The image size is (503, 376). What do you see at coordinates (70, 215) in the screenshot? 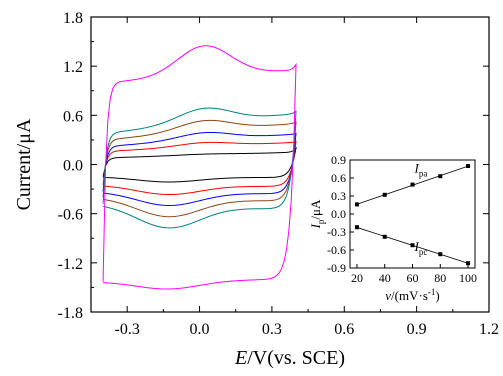
I see `y-tick-label: -0.6` at bounding box center [70, 215].